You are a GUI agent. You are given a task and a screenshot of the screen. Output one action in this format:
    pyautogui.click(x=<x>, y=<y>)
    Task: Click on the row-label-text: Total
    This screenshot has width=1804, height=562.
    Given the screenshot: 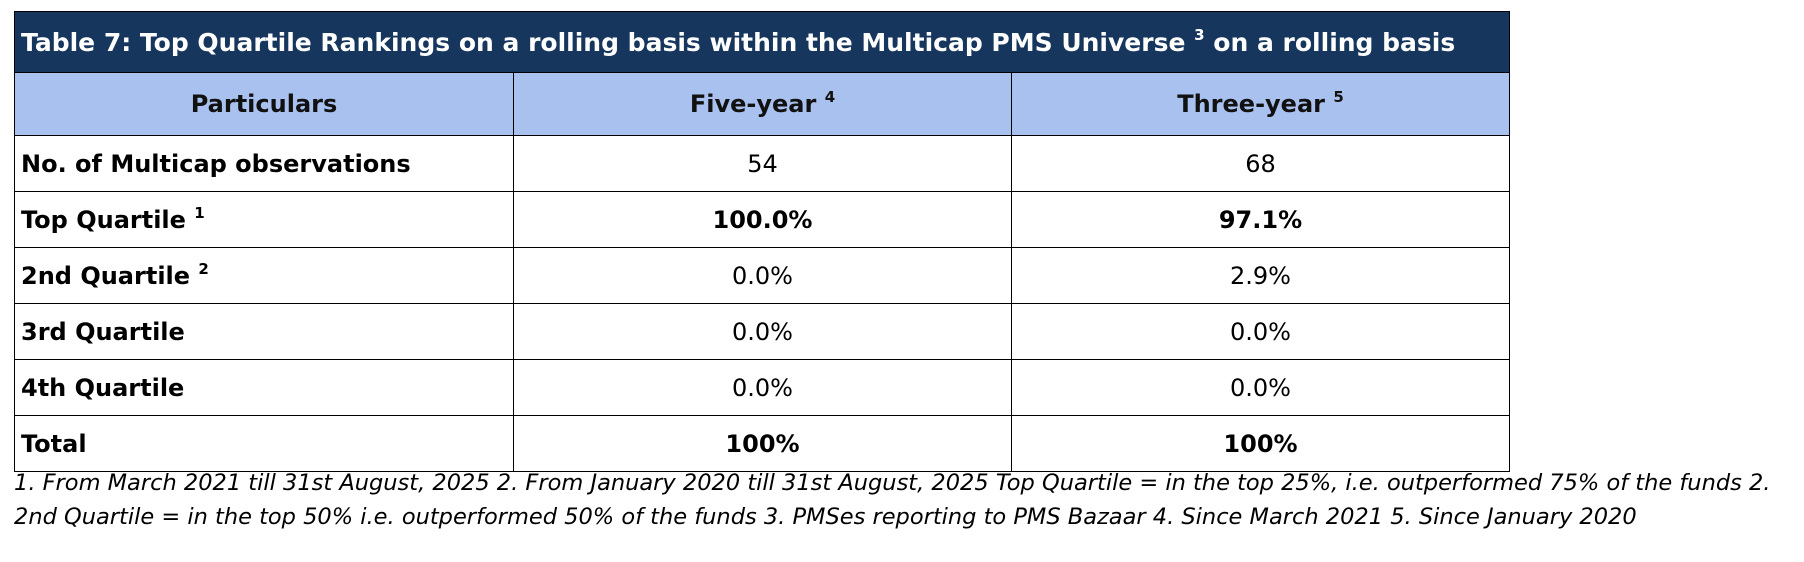 What is the action you would take?
    pyautogui.click(x=54, y=443)
    